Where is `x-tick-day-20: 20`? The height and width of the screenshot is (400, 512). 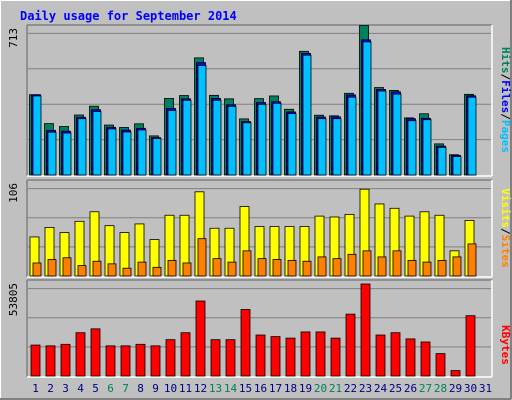
x-tick-day-20: 20 is located at coordinates (320, 388).